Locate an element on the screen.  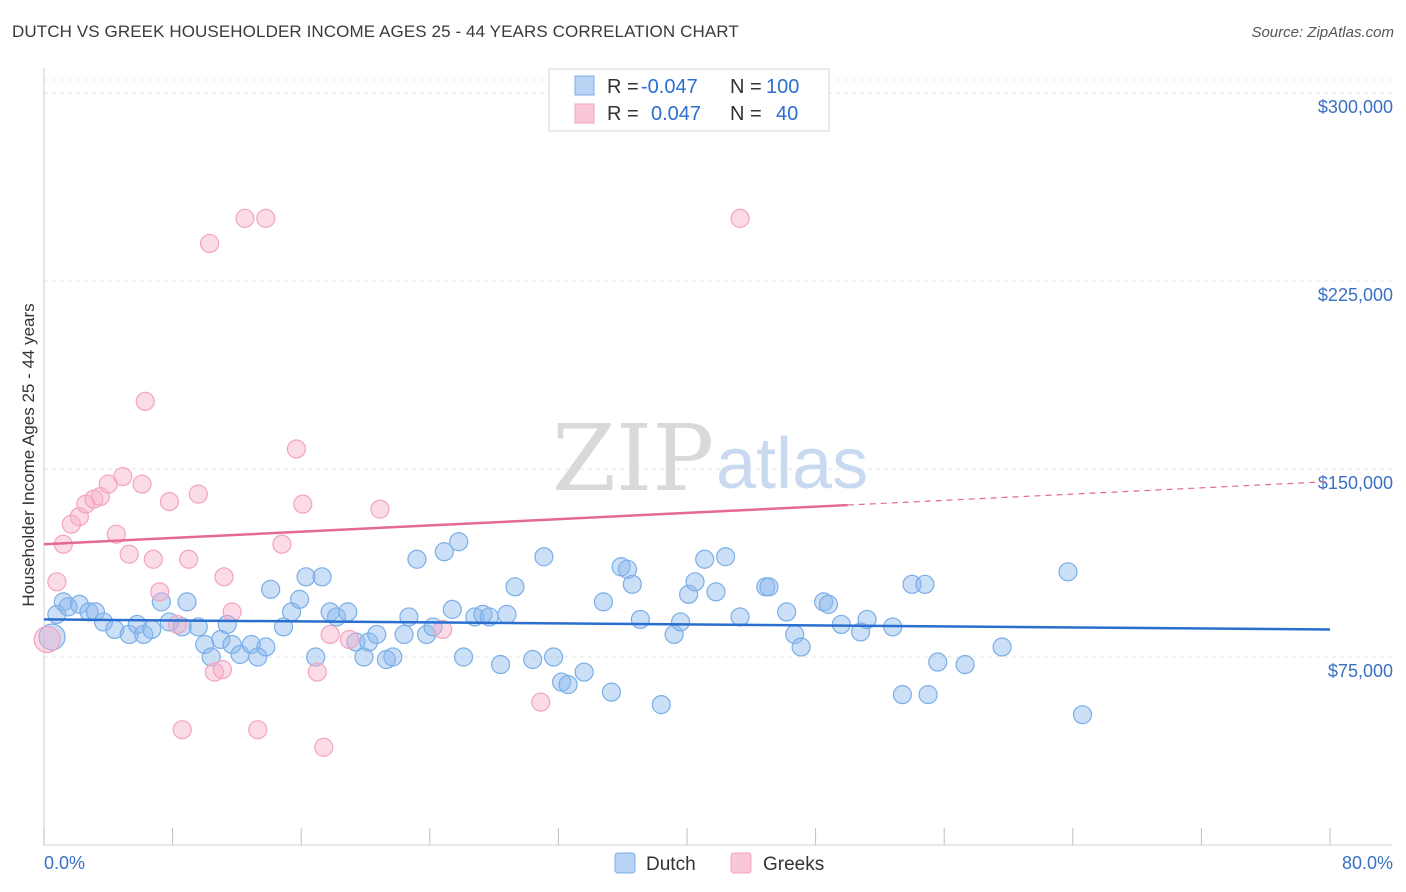
y-tick-label: $150,000 is located at coordinates (1355, 483).